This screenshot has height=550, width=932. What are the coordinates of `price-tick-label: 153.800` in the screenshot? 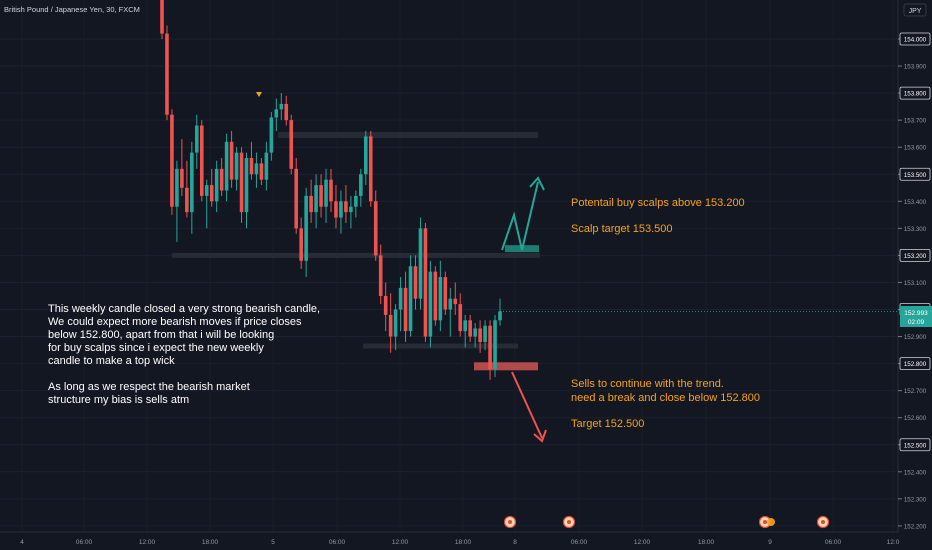 It's located at (915, 94).